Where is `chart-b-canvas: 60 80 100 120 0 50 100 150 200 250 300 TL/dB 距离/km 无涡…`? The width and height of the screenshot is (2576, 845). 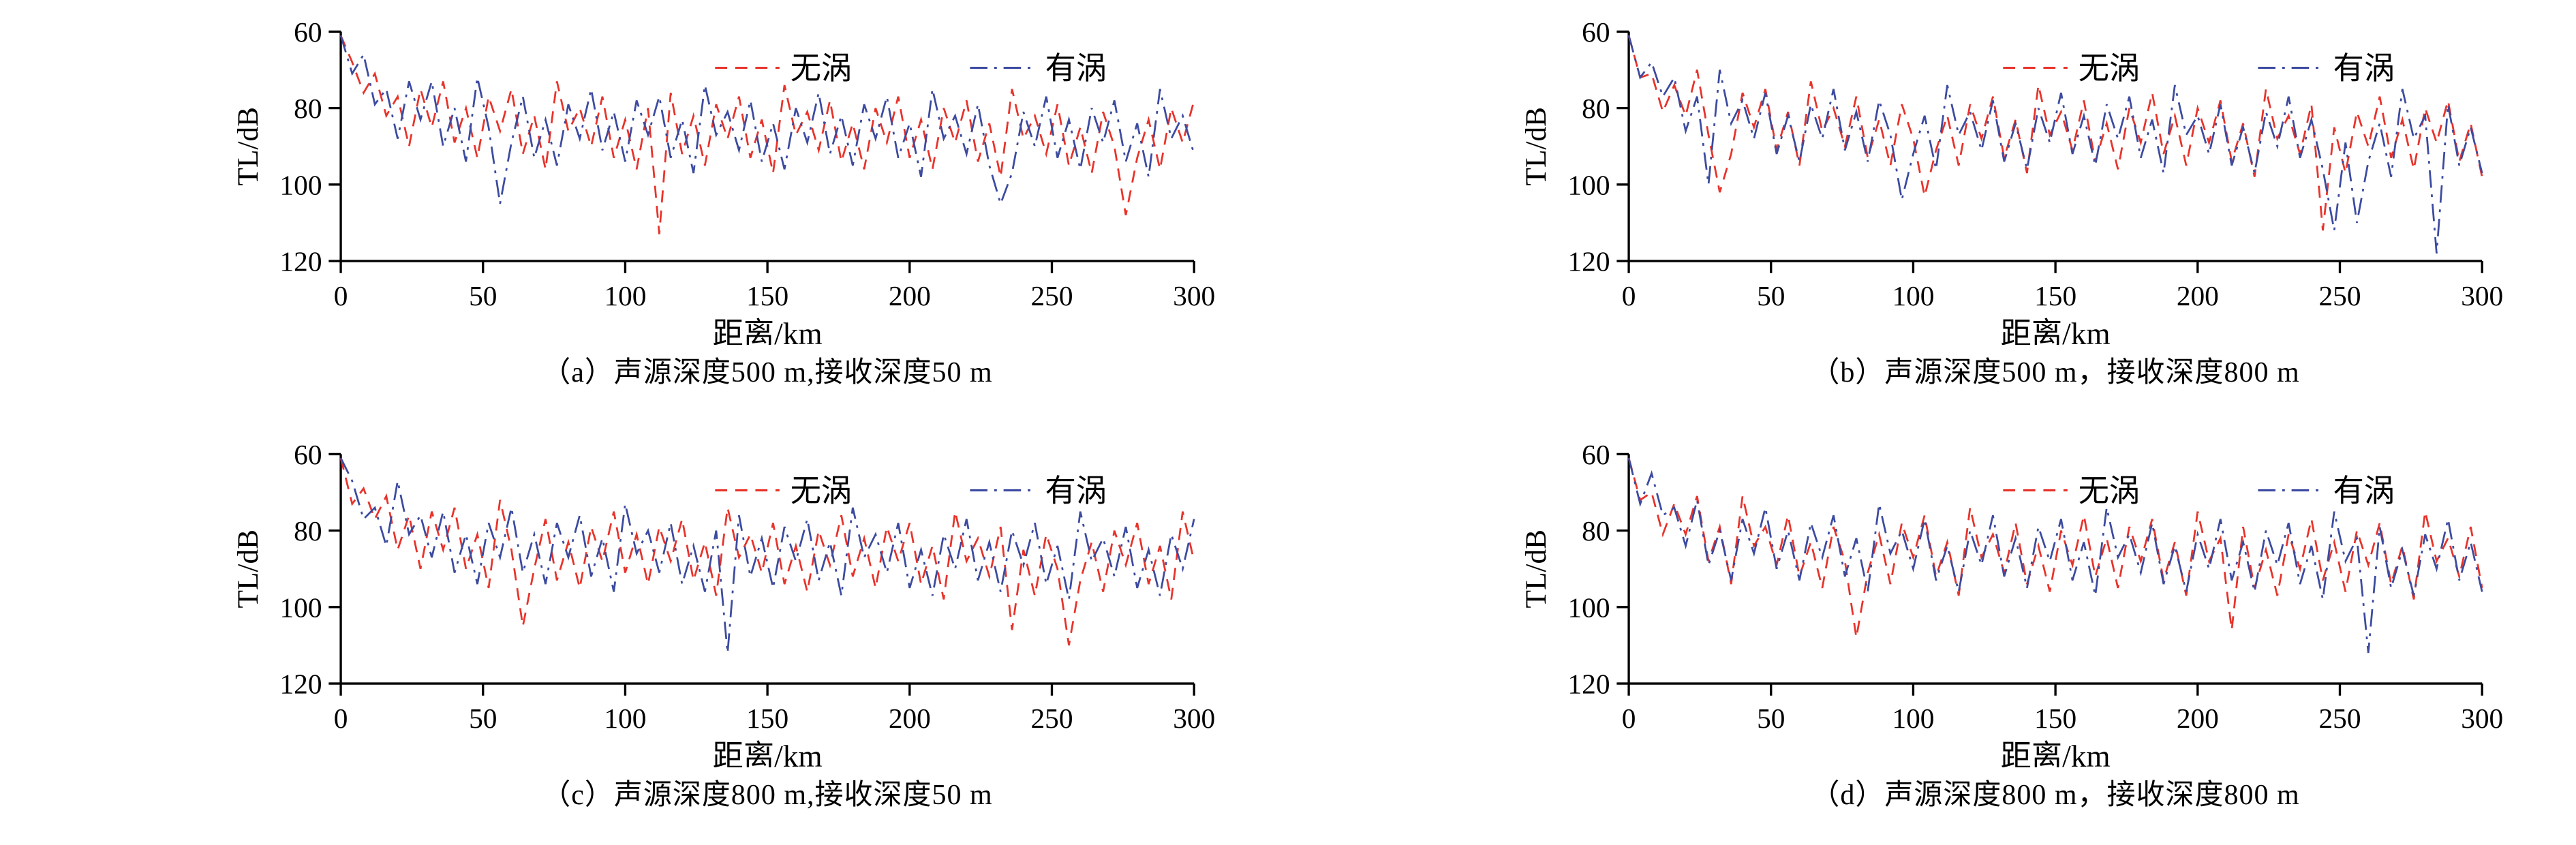
chart-b-canvas: 60 80 100 120 0 50 100 150 200 250 300 TL/dB 距离/km 无涡… is located at coordinates (2012, 180).